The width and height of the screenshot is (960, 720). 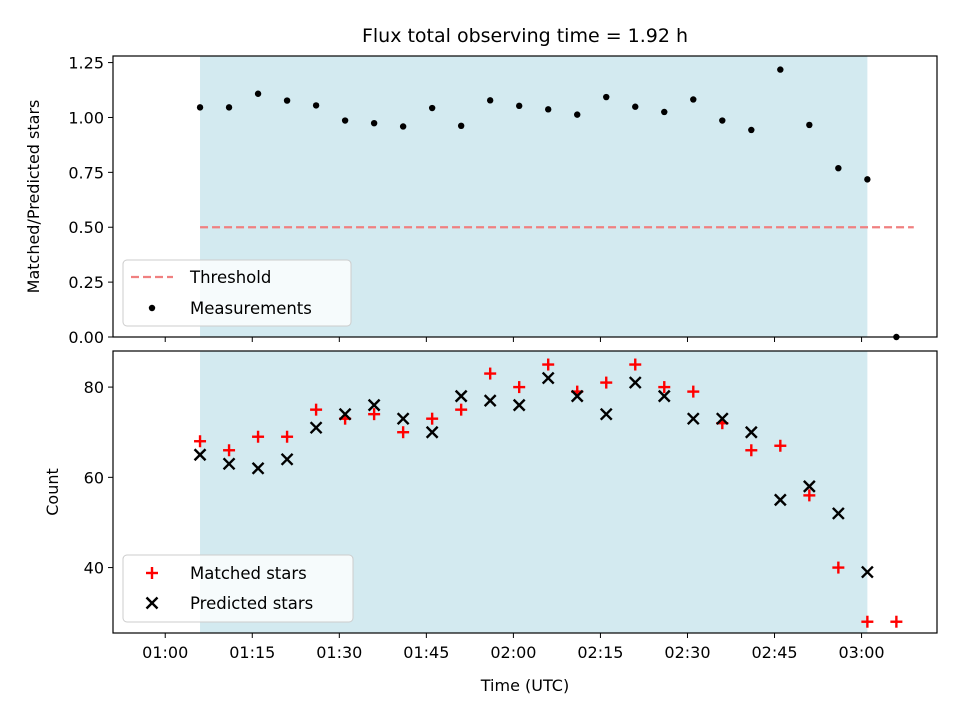 I want to click on x-tick-label: 02:45, so click(x=774, y=652).